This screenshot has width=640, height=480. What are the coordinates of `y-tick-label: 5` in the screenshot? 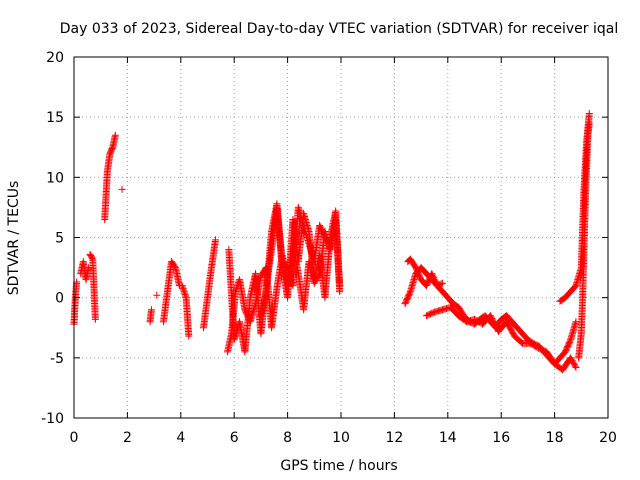 It's located at (59, 239).